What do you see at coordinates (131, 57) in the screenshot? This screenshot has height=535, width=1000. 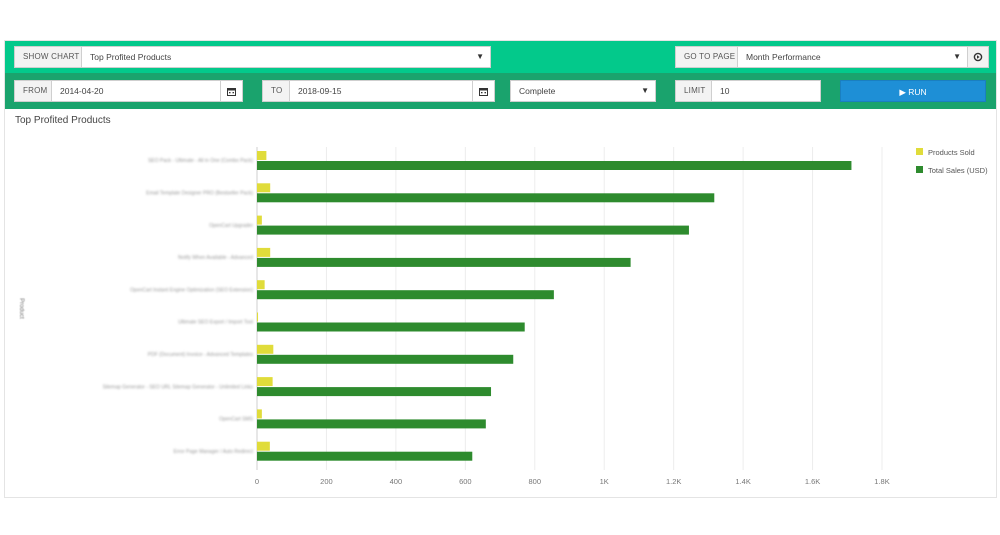 I see `chart-select-value: Top Profited Products` at bounding box center [131, 57].